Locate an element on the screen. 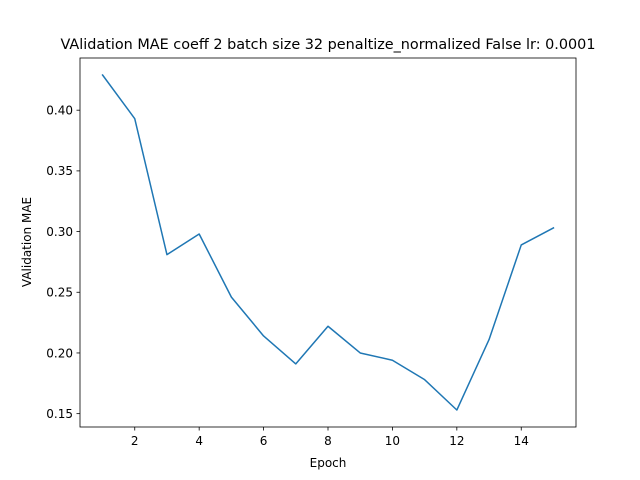  x-tick-label: 4 is located at coordinates (199, 441).